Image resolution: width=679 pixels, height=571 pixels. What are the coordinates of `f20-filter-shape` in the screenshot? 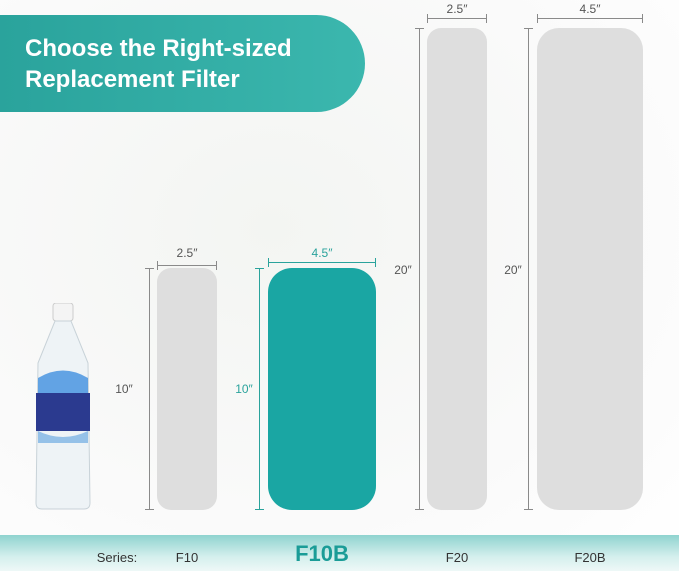 It's located at (457, 269).